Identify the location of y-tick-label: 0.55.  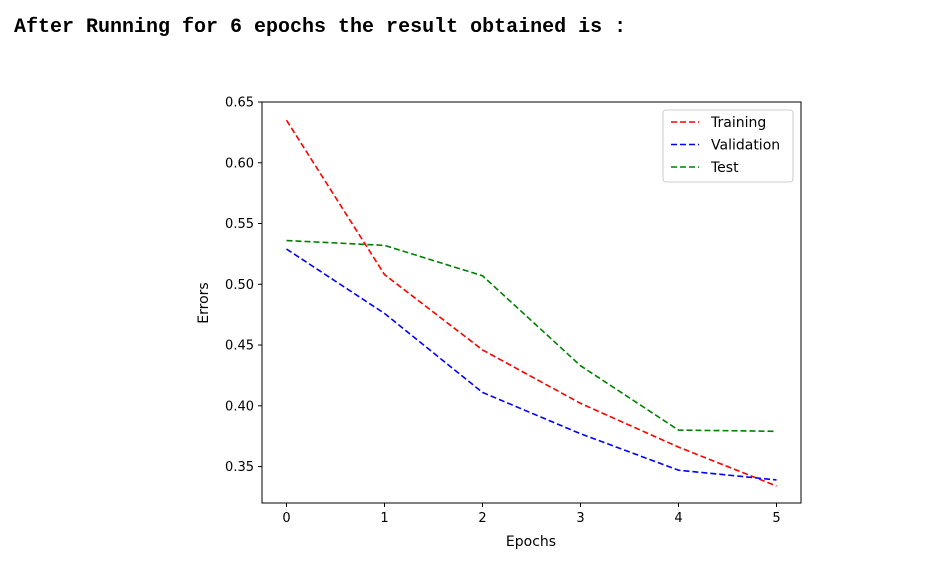
(239, 224).